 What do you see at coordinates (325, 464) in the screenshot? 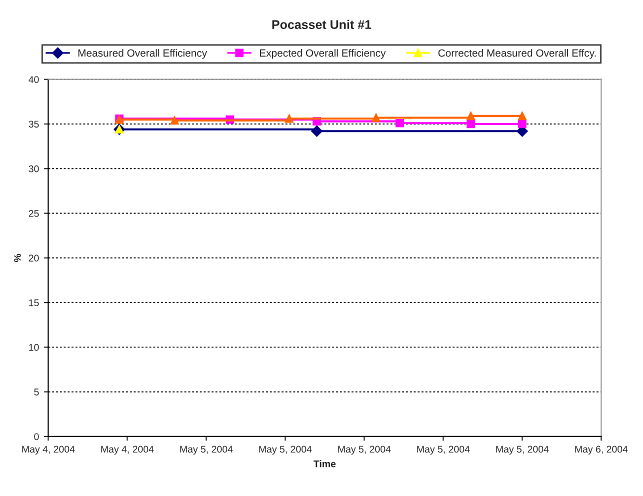
I see `x-axis-title: Time` at bounding box center [325, 464].